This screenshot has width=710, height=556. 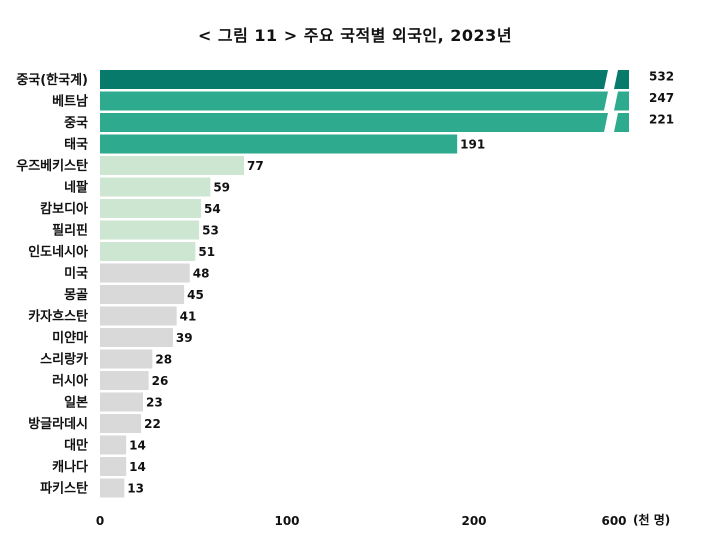 What do you see at coordinates (152, 424) in the screenshot?
I see `value-label: 22` at bounding box center [152, 424].